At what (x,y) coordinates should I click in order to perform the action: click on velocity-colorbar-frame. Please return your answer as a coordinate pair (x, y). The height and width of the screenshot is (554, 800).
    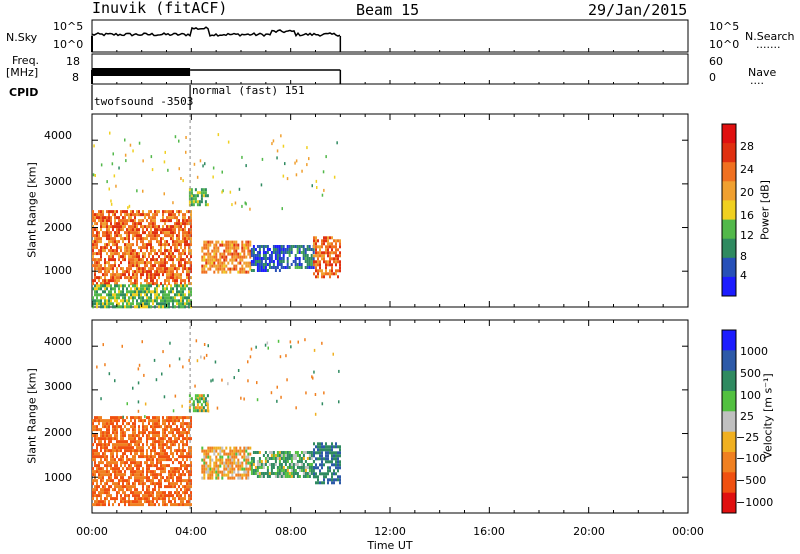
    Looking at the image, I should click on (729, 421).